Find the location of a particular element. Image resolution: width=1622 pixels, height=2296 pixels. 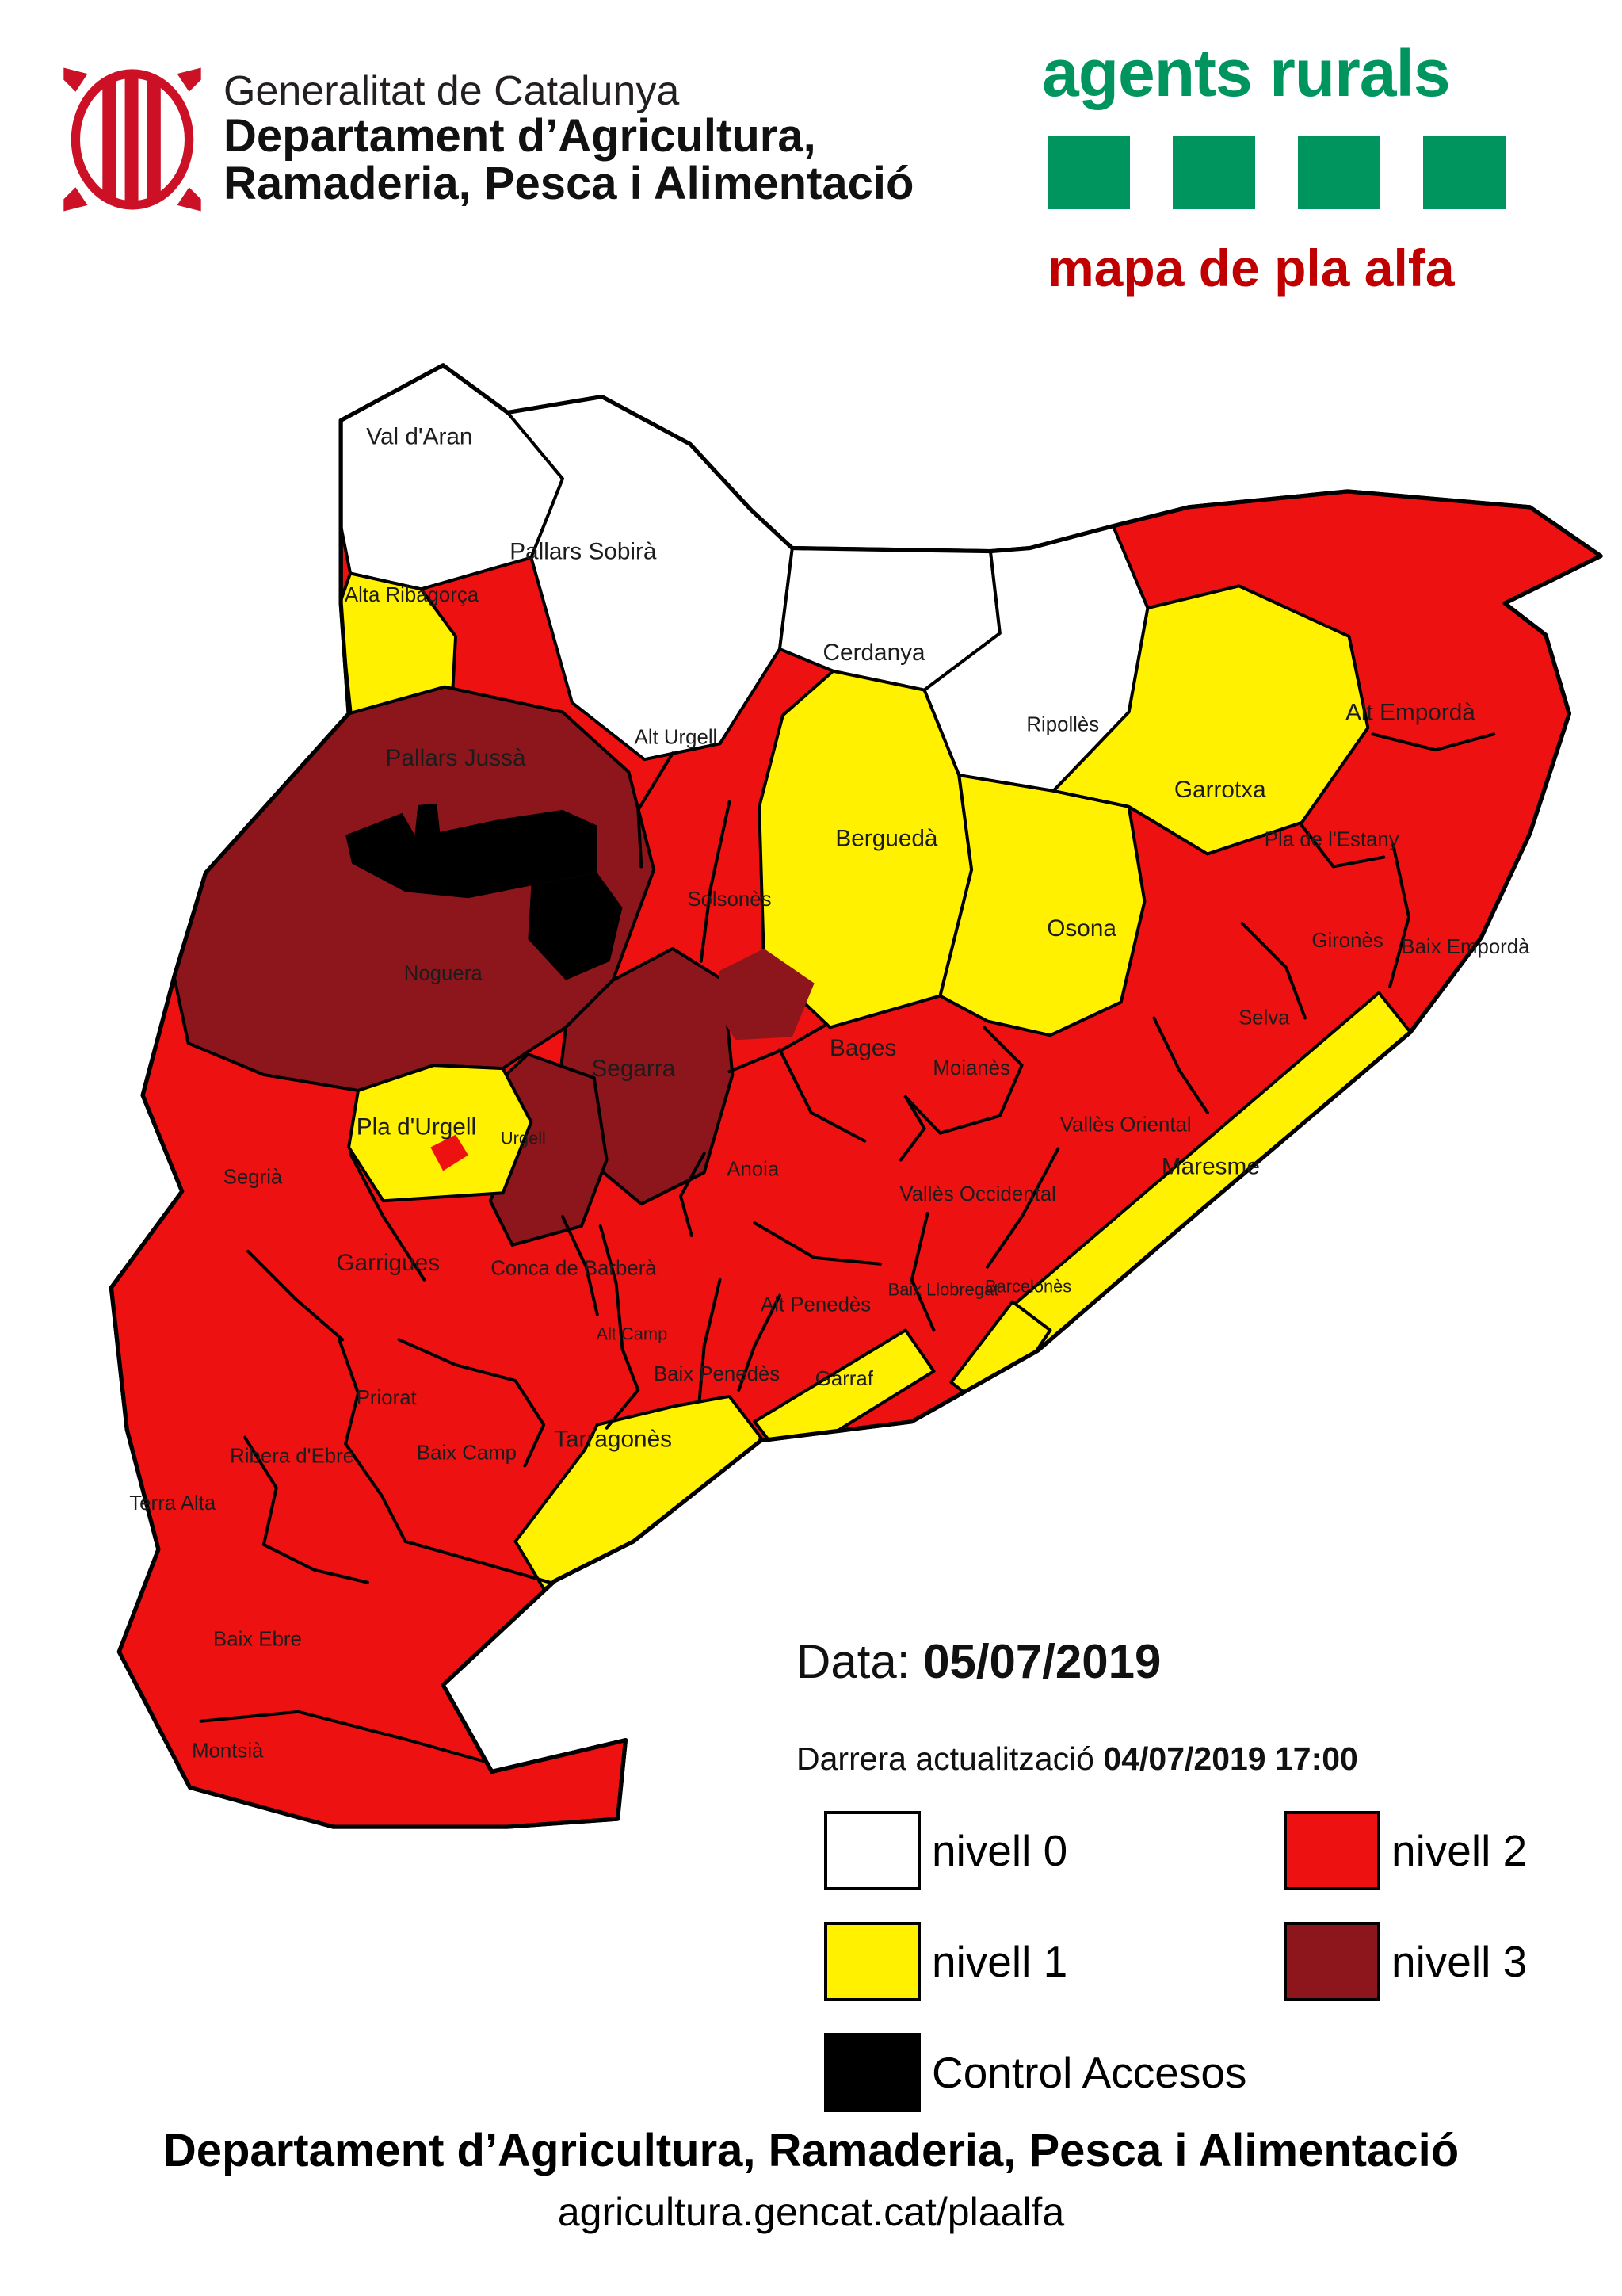

legend-label: nivell 0 is located at coordinates (1000, 1850).